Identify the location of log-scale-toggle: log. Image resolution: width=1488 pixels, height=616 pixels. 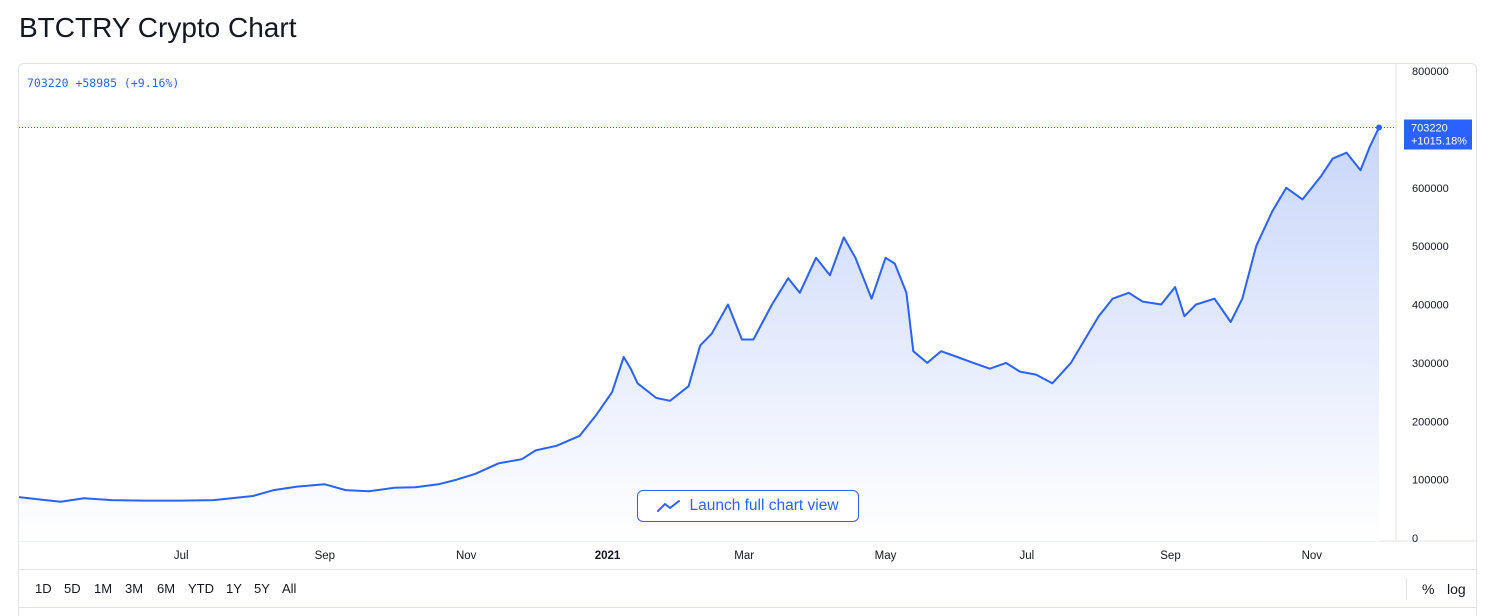
(1456, 589).